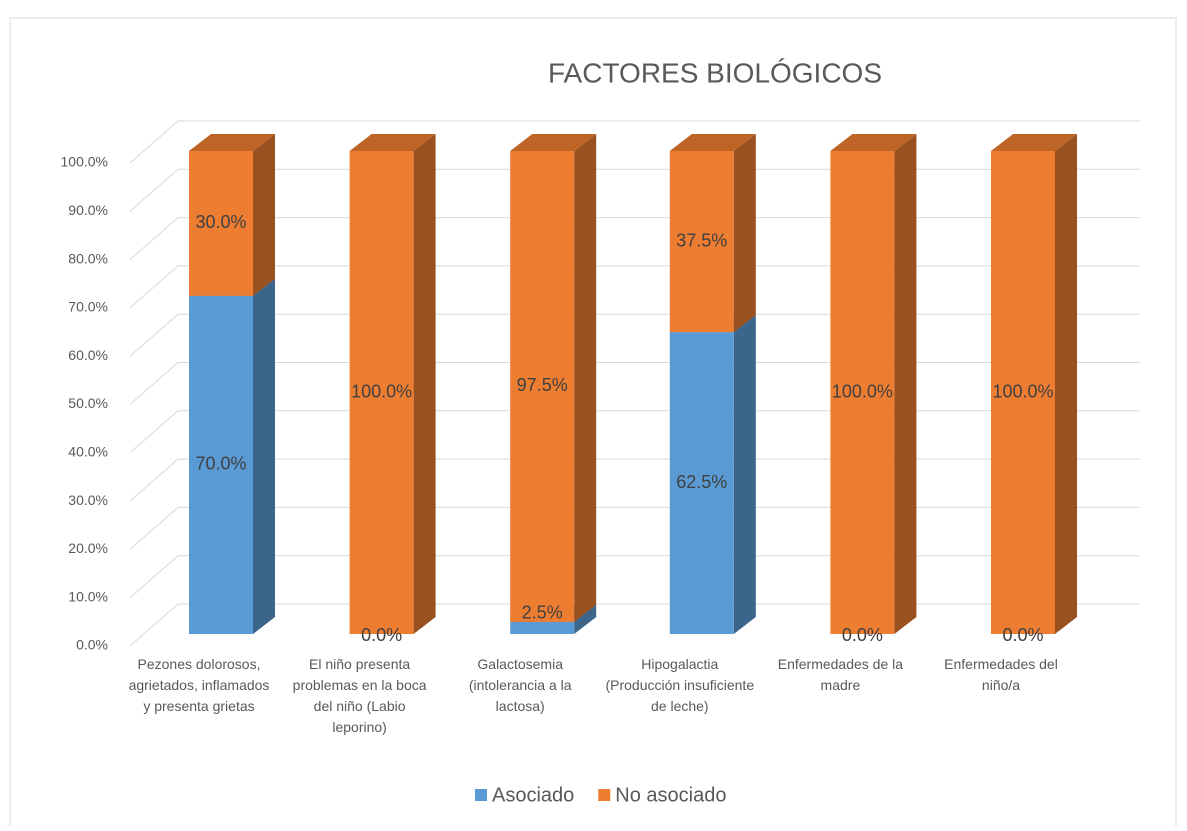 This screenshot has width=1187, height=831. What do you see at coordinates (88, 548) in the screenshot?
I see `y-tick-label: 20.0%` at bounding box center [88, 548].